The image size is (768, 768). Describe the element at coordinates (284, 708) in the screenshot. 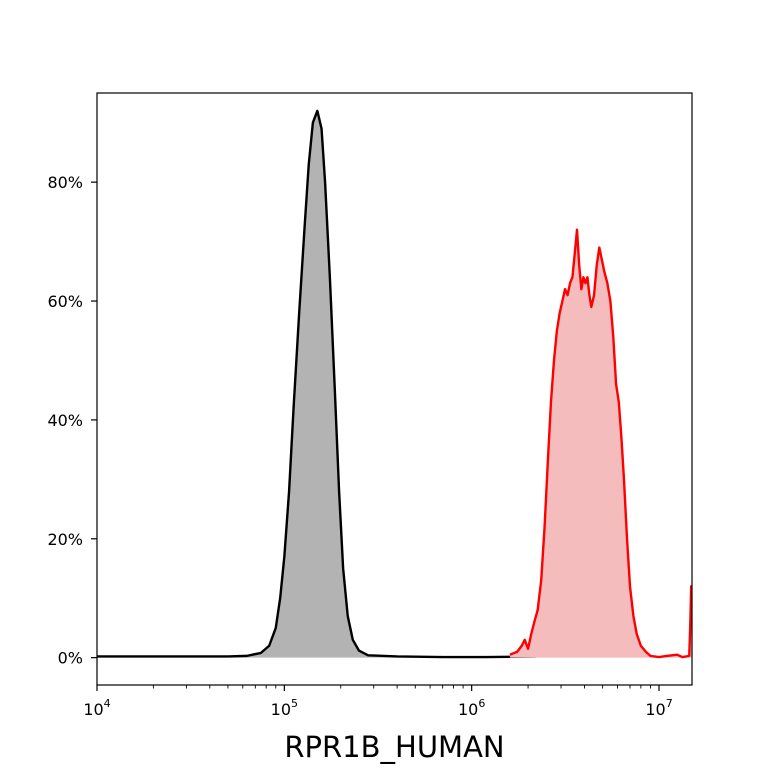

I see `x-tick-label: 10⁵` at that location.